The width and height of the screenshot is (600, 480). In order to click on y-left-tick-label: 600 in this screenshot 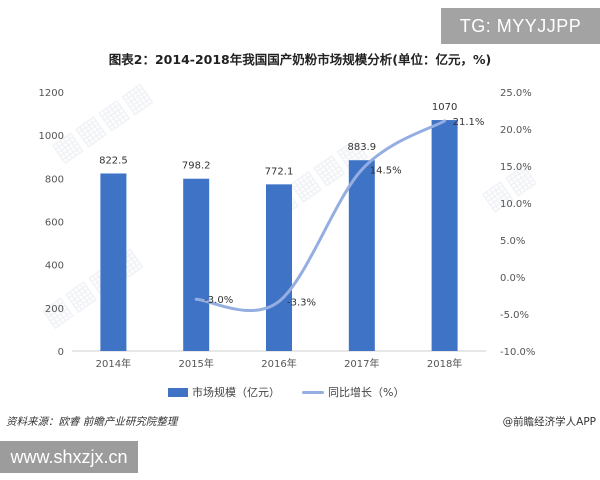, I will do `click(54, 223)`.